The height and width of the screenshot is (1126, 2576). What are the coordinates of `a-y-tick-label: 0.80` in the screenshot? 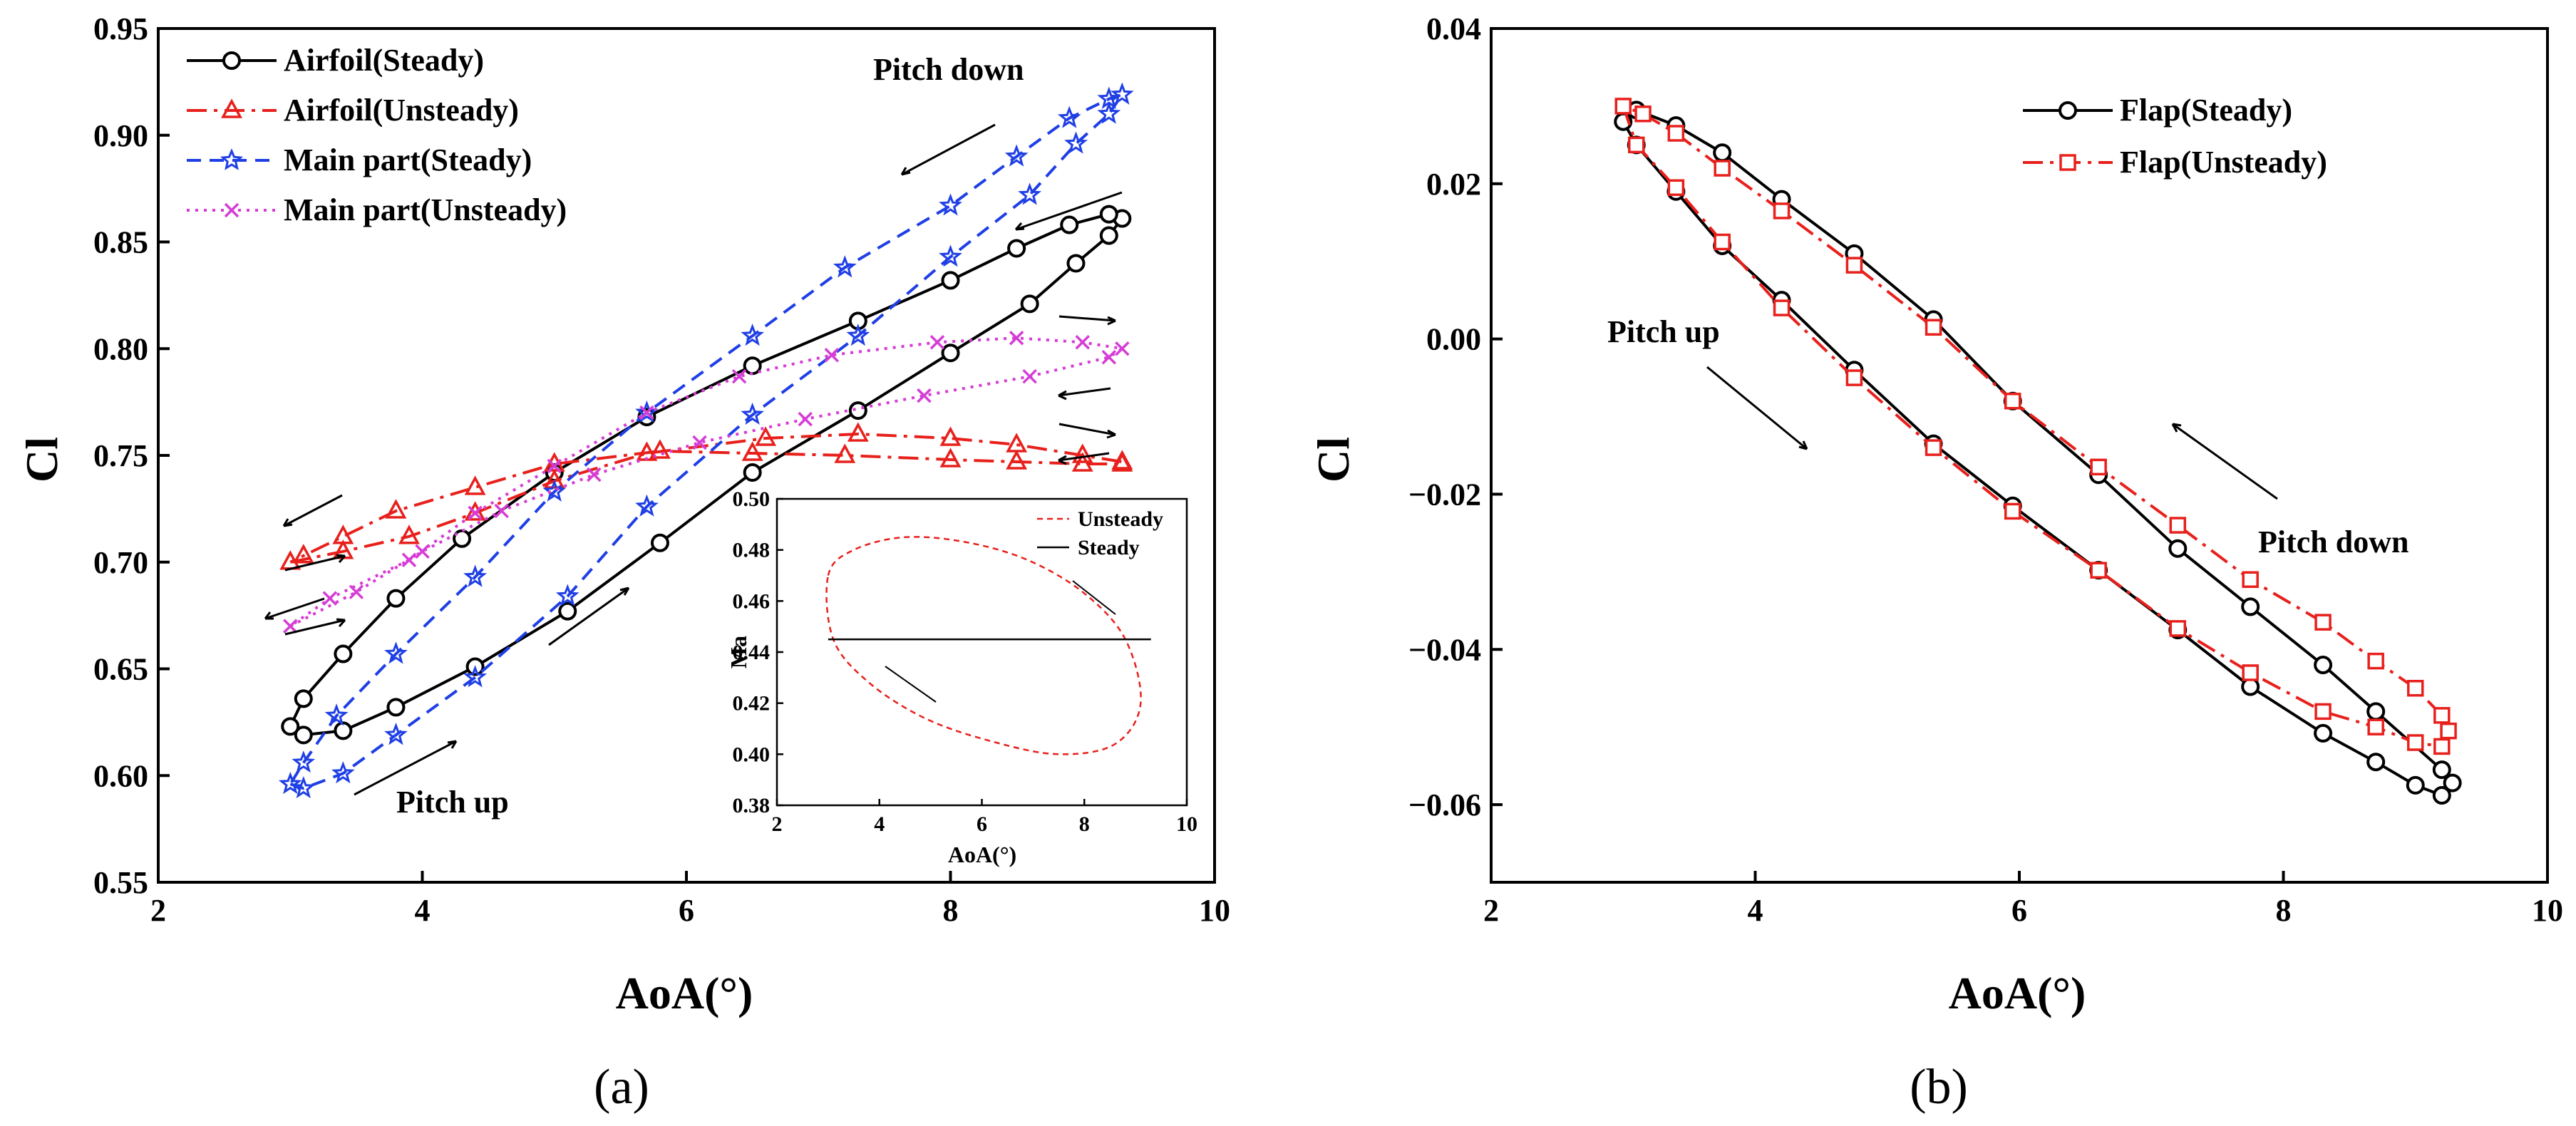 It's located at (120, 348).